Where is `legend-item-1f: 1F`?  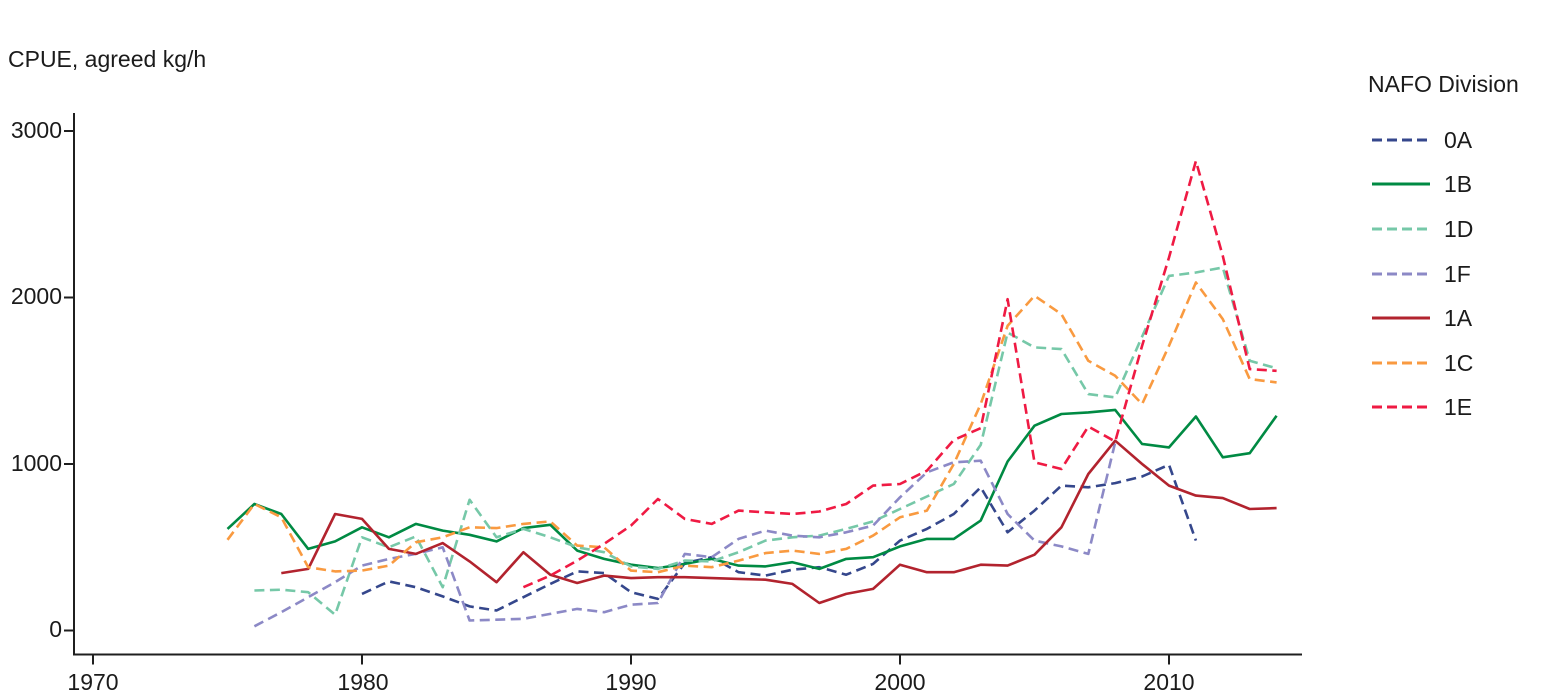
legend-item-1f: 1F is located at coordinates (1420, 274).